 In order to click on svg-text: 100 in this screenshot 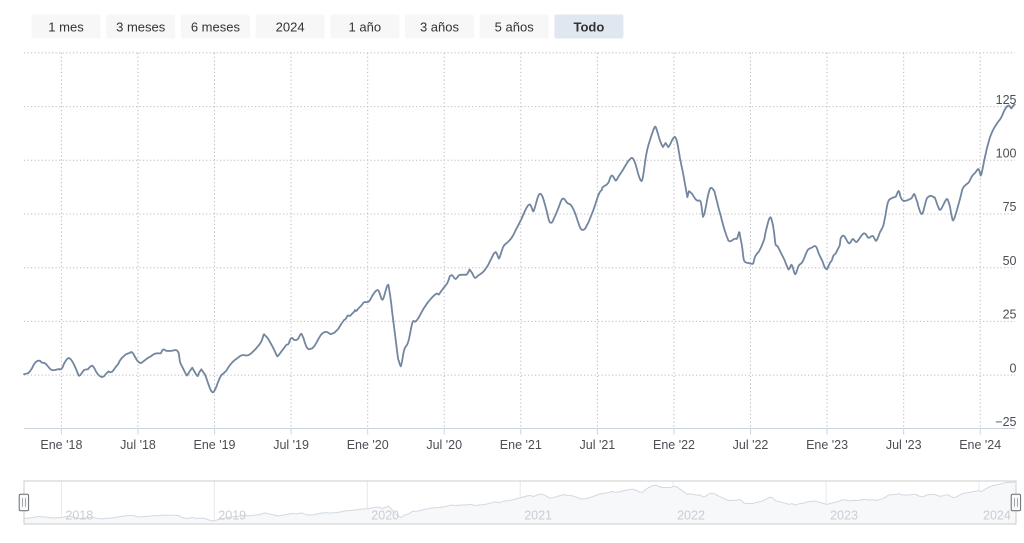, I will do `click(1006, 154)`.